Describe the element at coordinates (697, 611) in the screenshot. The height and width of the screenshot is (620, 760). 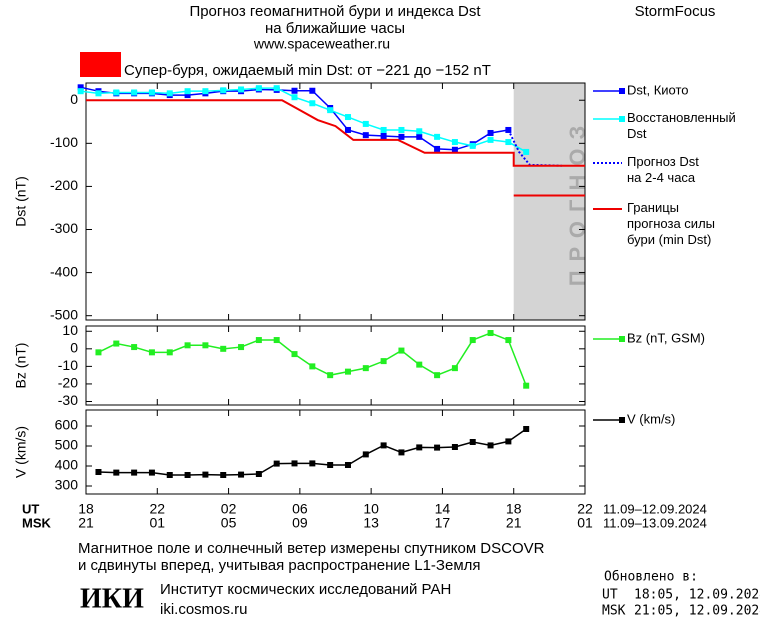
I see `updated-msk: 21:05, 12.09.2024` at that location.